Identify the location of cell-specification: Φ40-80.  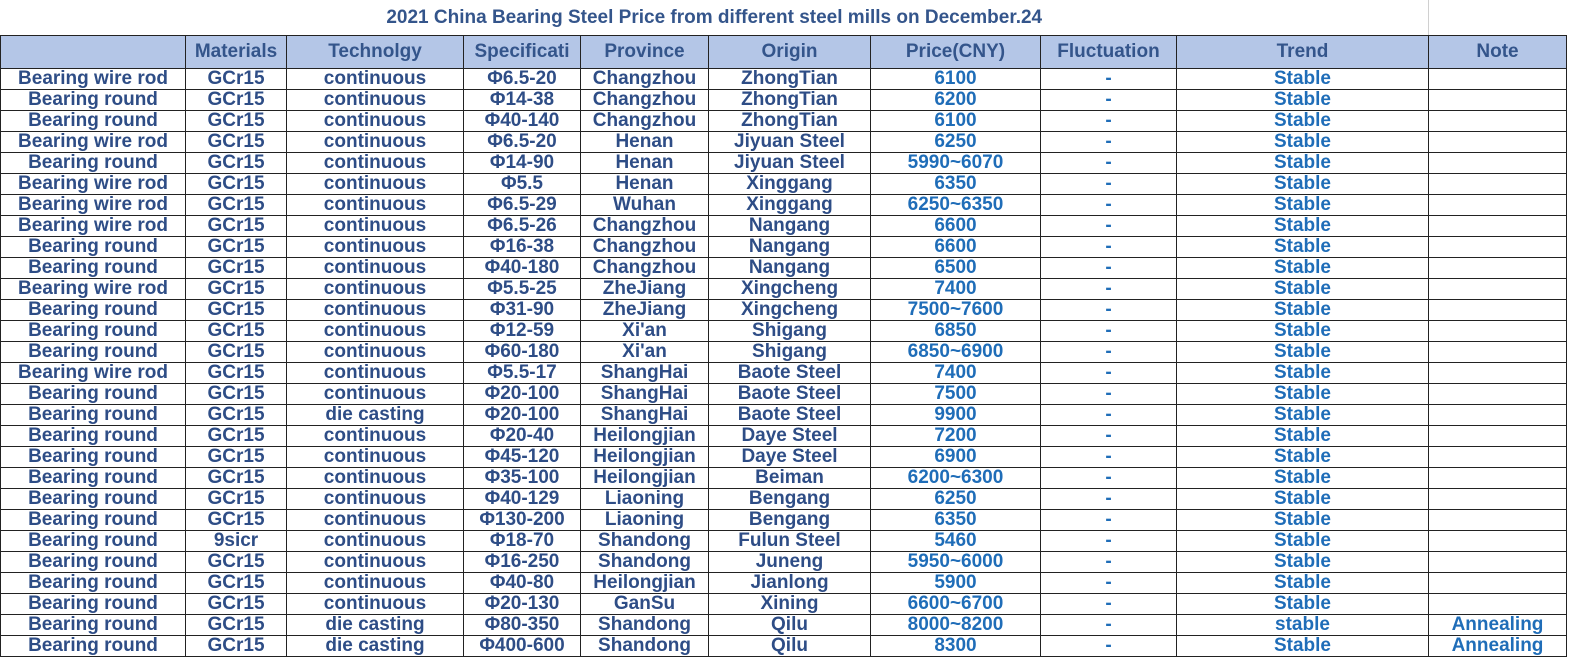
(522, 583).